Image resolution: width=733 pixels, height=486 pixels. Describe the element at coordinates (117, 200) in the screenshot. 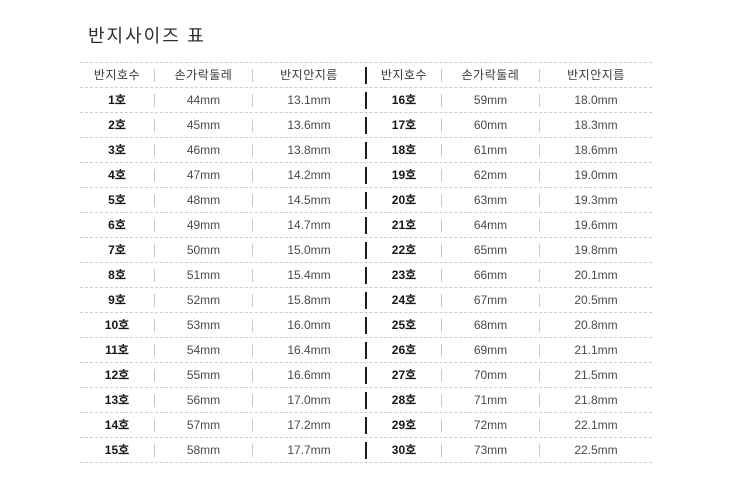

I see `ring-size-cell: 5호` at that location.